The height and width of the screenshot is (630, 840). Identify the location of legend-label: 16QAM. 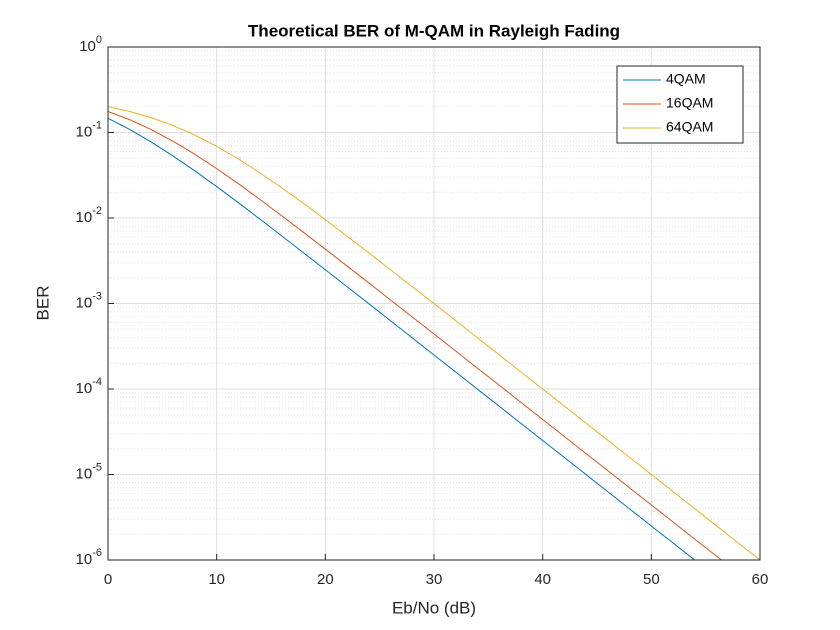
(689, 103).